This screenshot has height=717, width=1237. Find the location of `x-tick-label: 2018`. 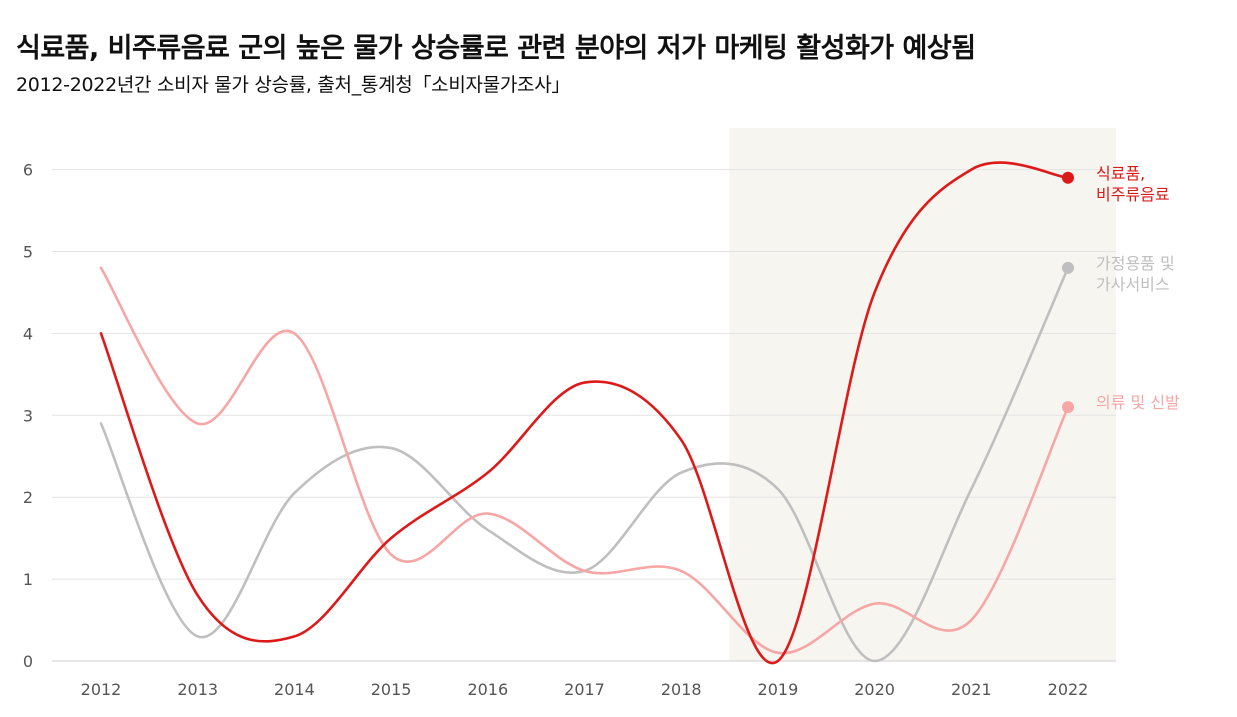

x-tick-label: 2018 is located at coordinates (681, 689).